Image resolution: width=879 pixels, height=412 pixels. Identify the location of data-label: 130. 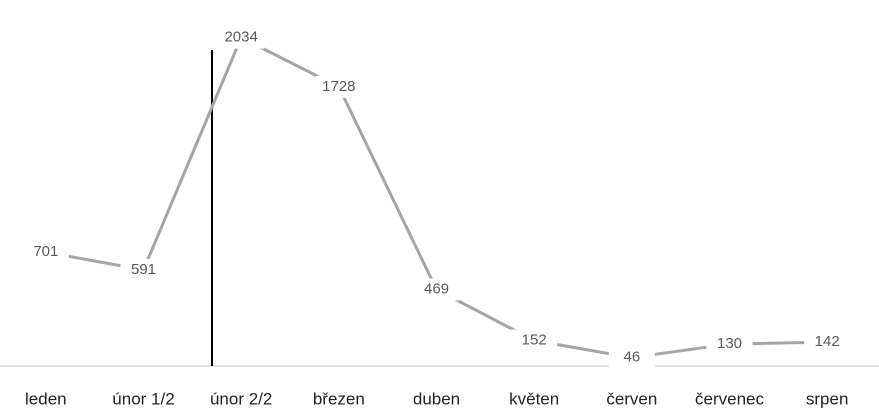
(729, 343).